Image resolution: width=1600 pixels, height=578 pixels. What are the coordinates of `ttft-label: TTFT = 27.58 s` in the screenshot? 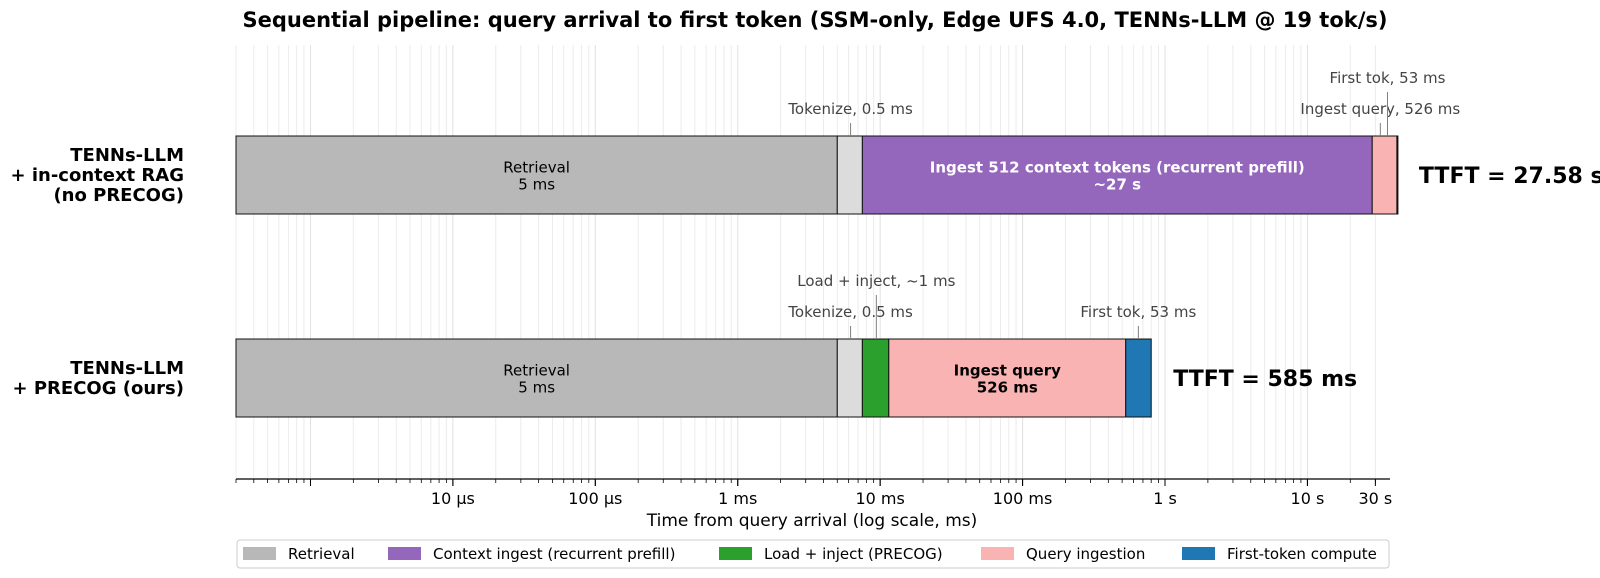 It's located at (1509, 176).